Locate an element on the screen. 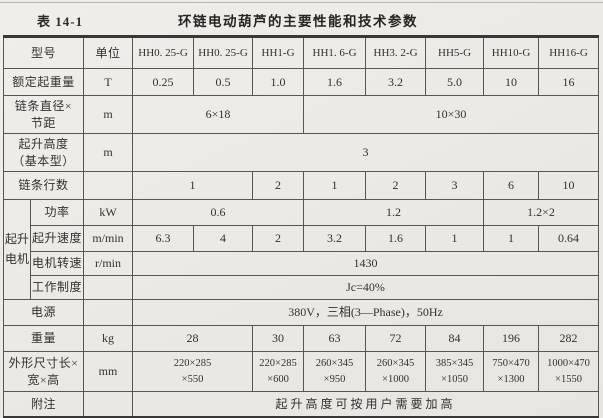  weight-row: 重量 kg 28 30 63 72 84 196 282 is located at coordinates (301, 338).